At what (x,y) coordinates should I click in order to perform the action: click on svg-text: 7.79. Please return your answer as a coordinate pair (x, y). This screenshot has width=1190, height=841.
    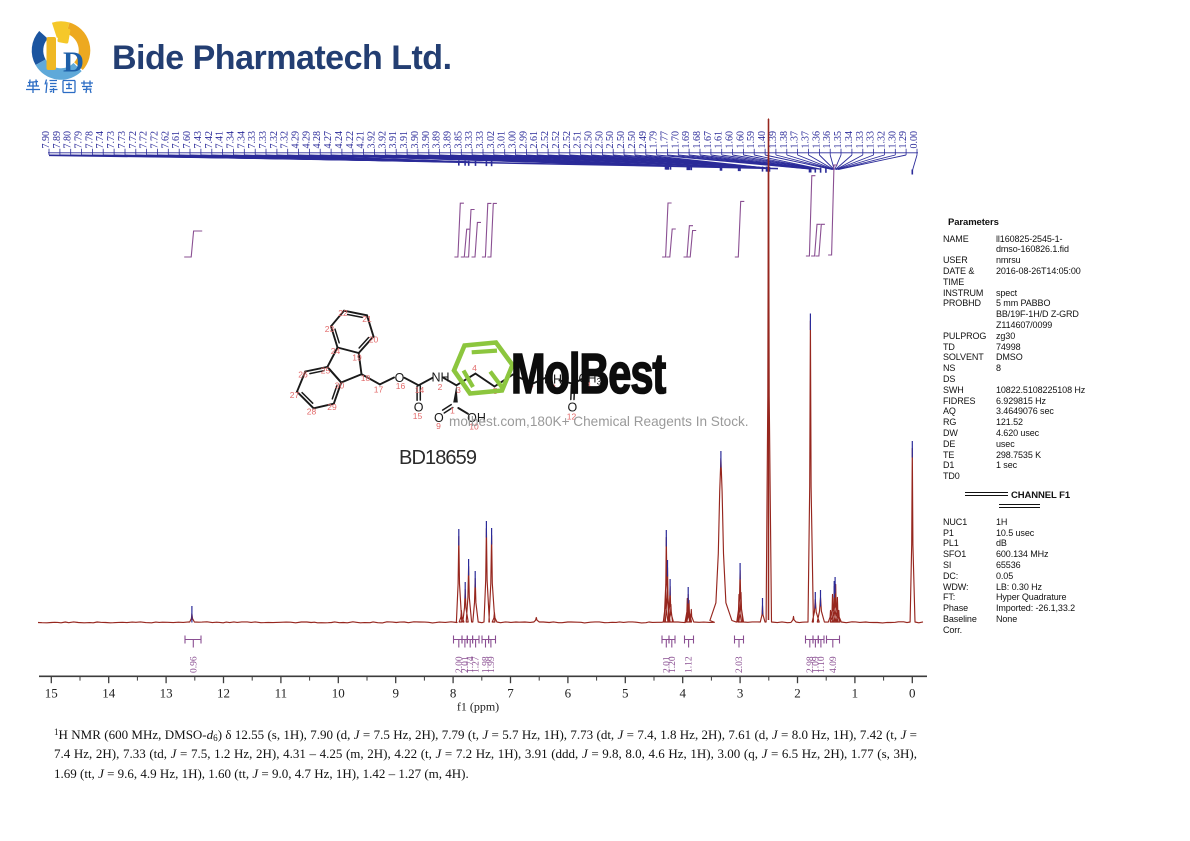
    Looking at the image, I should click on (79, 140).